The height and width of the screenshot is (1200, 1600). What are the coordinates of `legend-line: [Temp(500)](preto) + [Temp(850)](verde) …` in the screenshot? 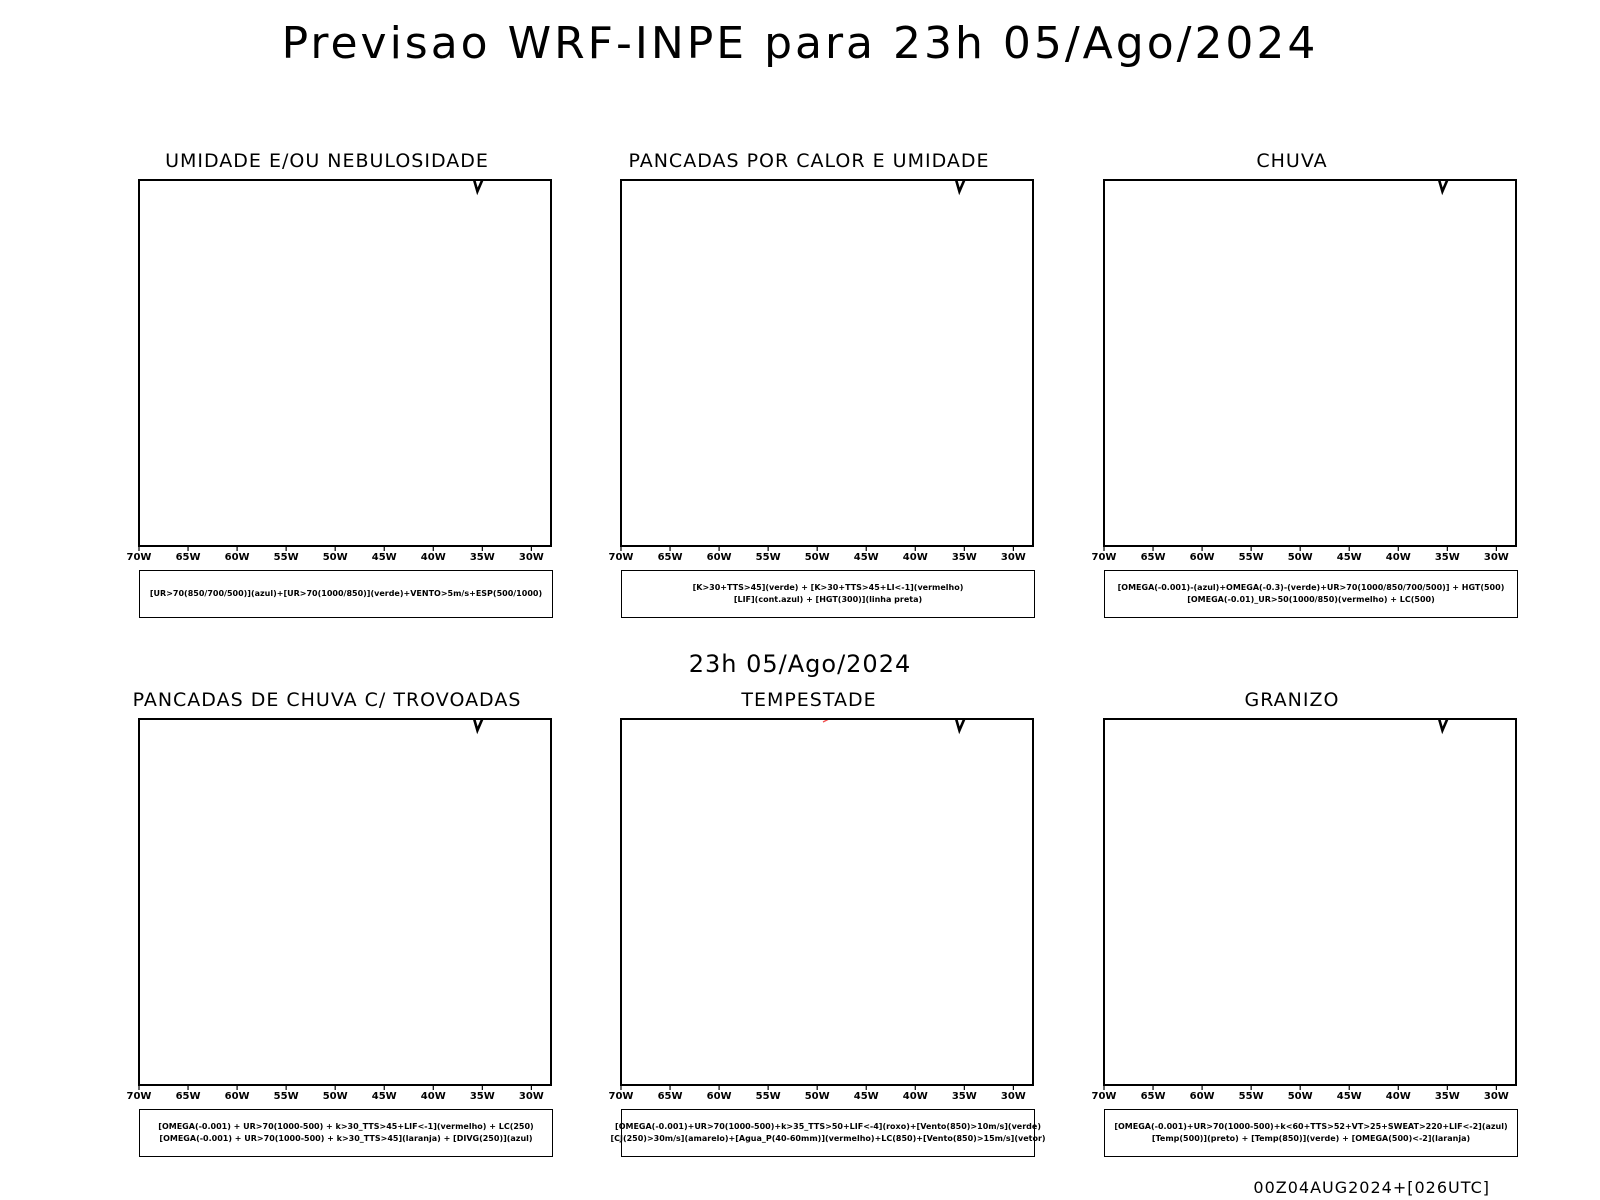 It's located at (1311, 1138).